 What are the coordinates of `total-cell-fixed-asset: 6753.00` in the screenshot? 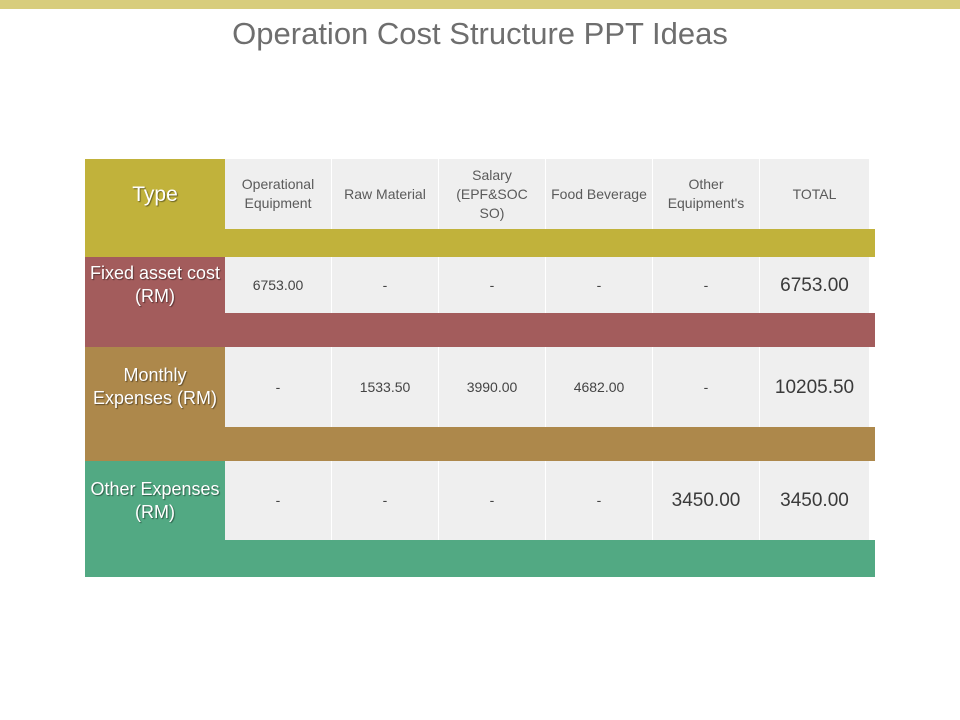 It's located at (814, 285).